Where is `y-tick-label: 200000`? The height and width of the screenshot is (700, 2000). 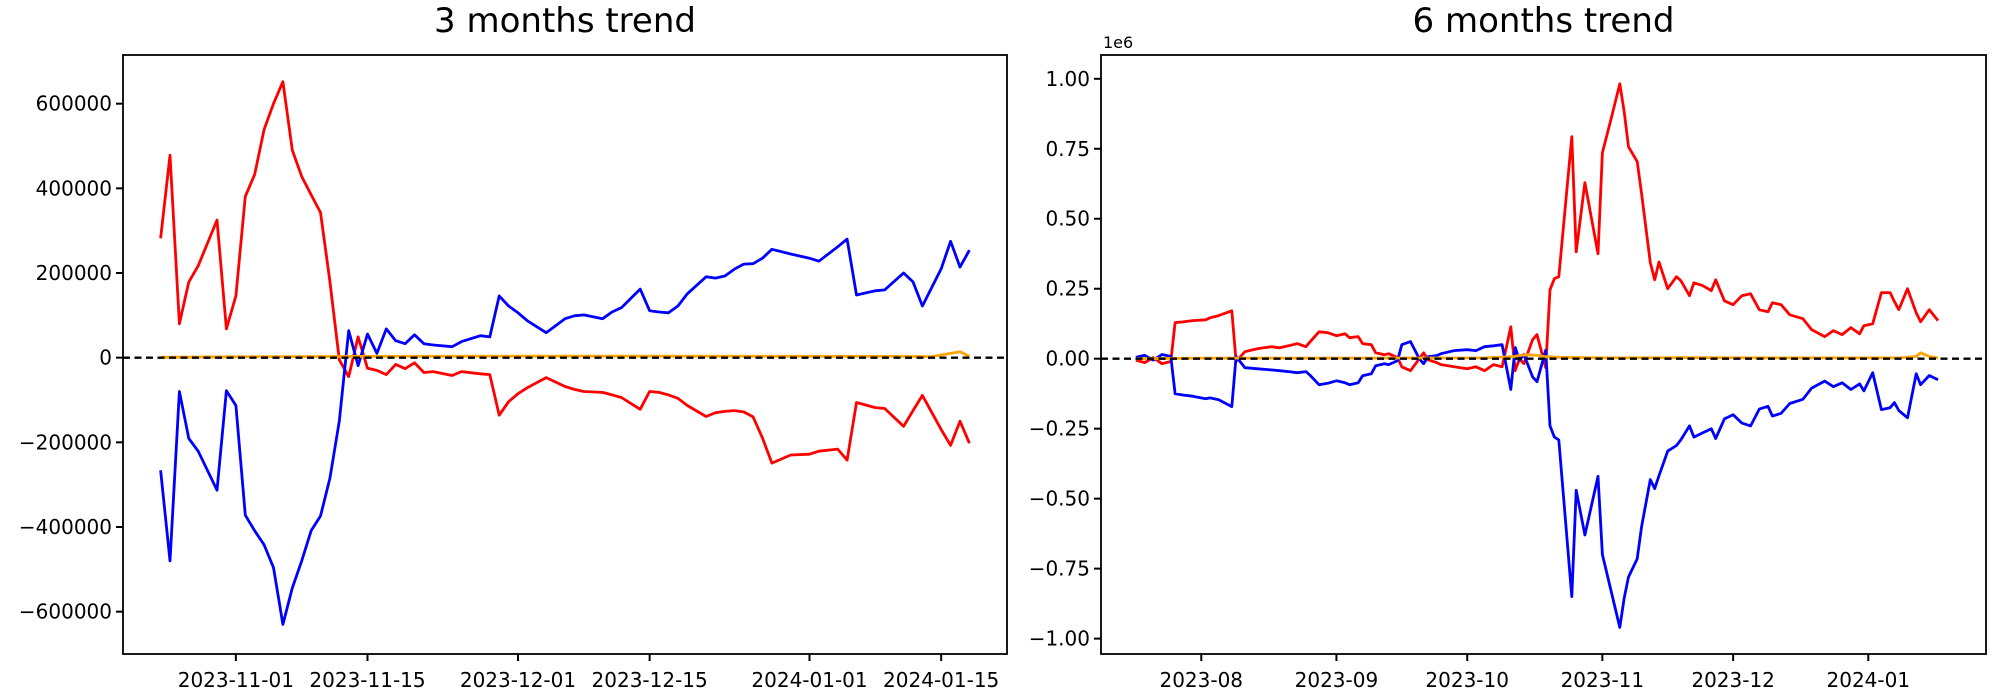
y-tick-label: 200000 is located at coordinates (74, 273).